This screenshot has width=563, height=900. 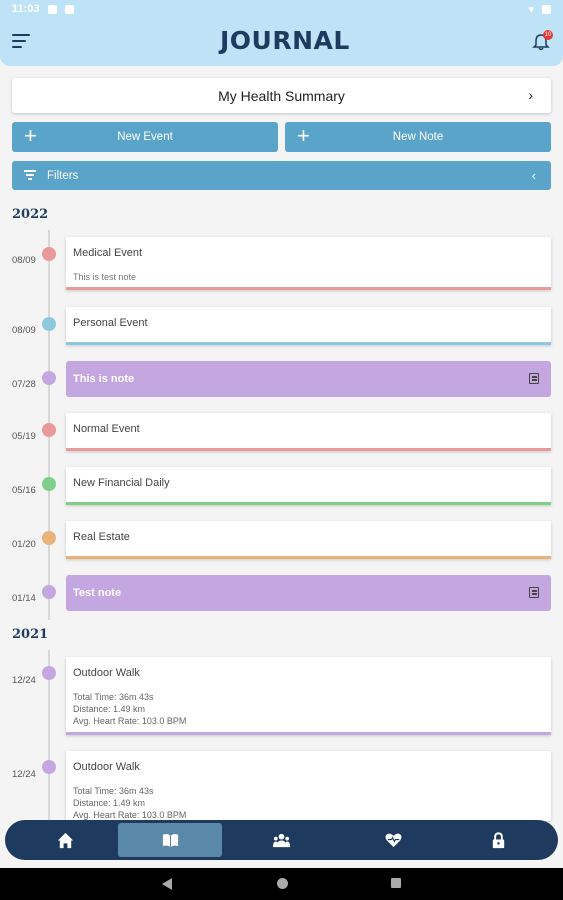 I want to click on system-home-icon, so click(x=282, y=883).